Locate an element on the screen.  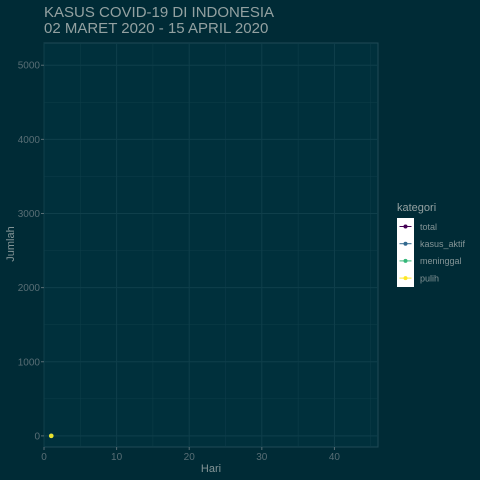
chart-title-line-2: 02 MARET 2020 - 15 APRIL 2020 is located at coordinates (156, 28).